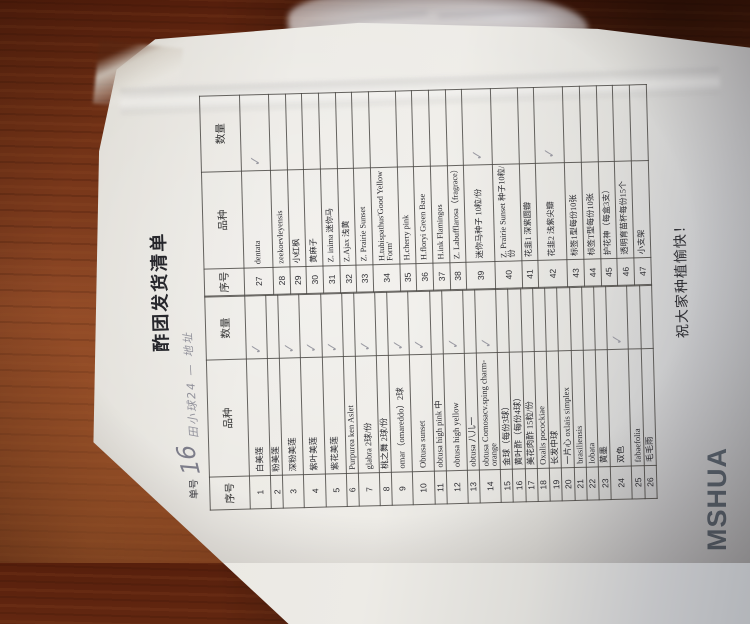 This screenshot has height=624, width=750. What do you see at coordinates (313, 416) in the screenshot?
I see `variety-cell: 紫叶美莲` at bounding box center [313, 416].